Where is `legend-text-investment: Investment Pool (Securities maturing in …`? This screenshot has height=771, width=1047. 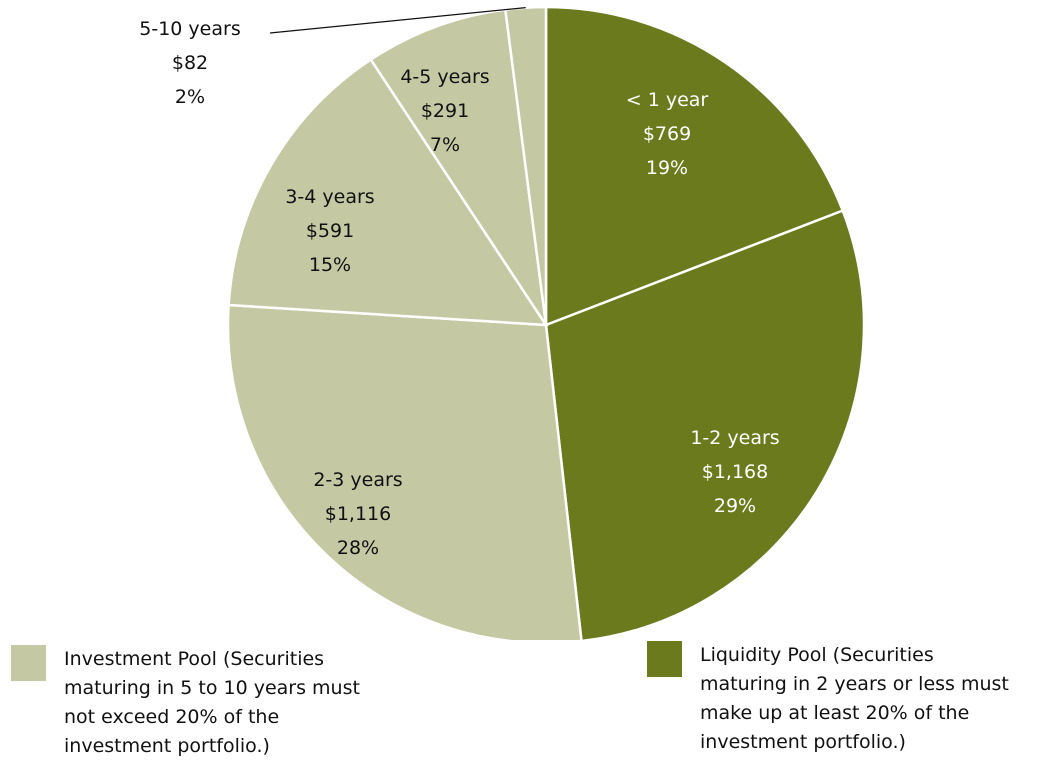
legend-text-investment: Investment Pool (Securities maturing in … is located at coordinates (212, 702).